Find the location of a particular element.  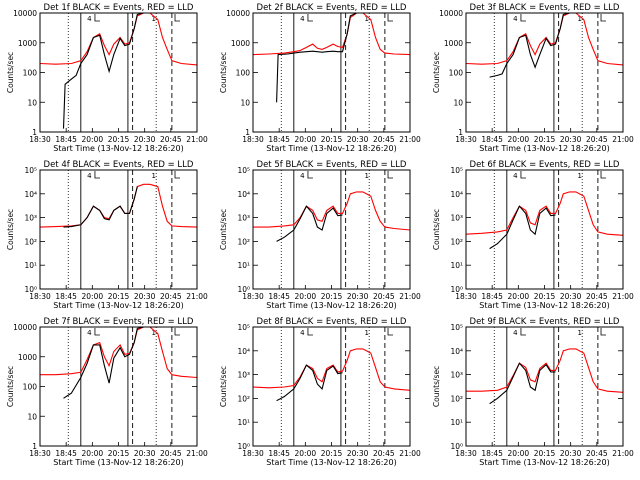

panel-title: Det 7f BLACK = Events, RED = LLD is located at coordinates (119, 322).